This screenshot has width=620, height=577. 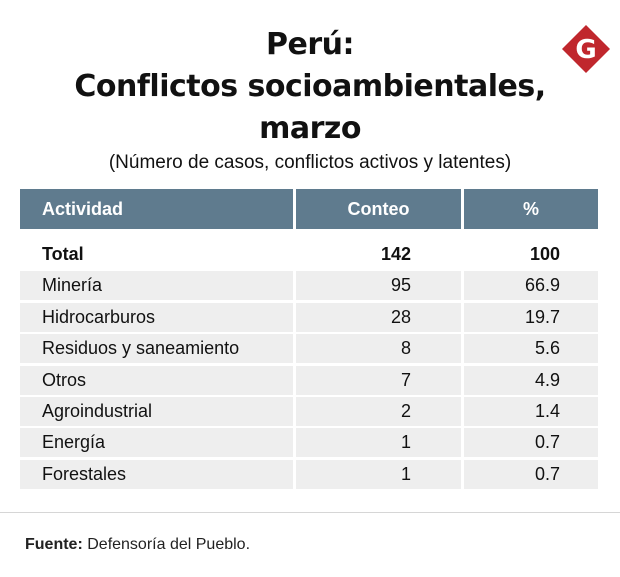 I want to click on cell-percent: 4.9, so click(x=531, y=380).